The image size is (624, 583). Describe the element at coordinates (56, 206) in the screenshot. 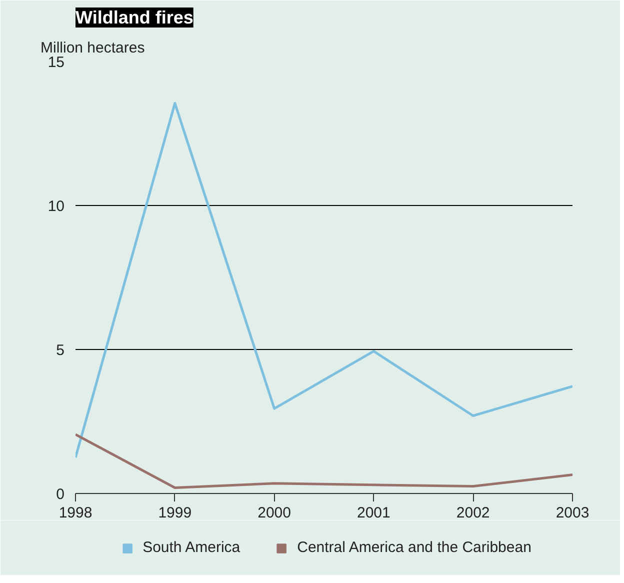

I see `y-tick-label: 10` at that location.